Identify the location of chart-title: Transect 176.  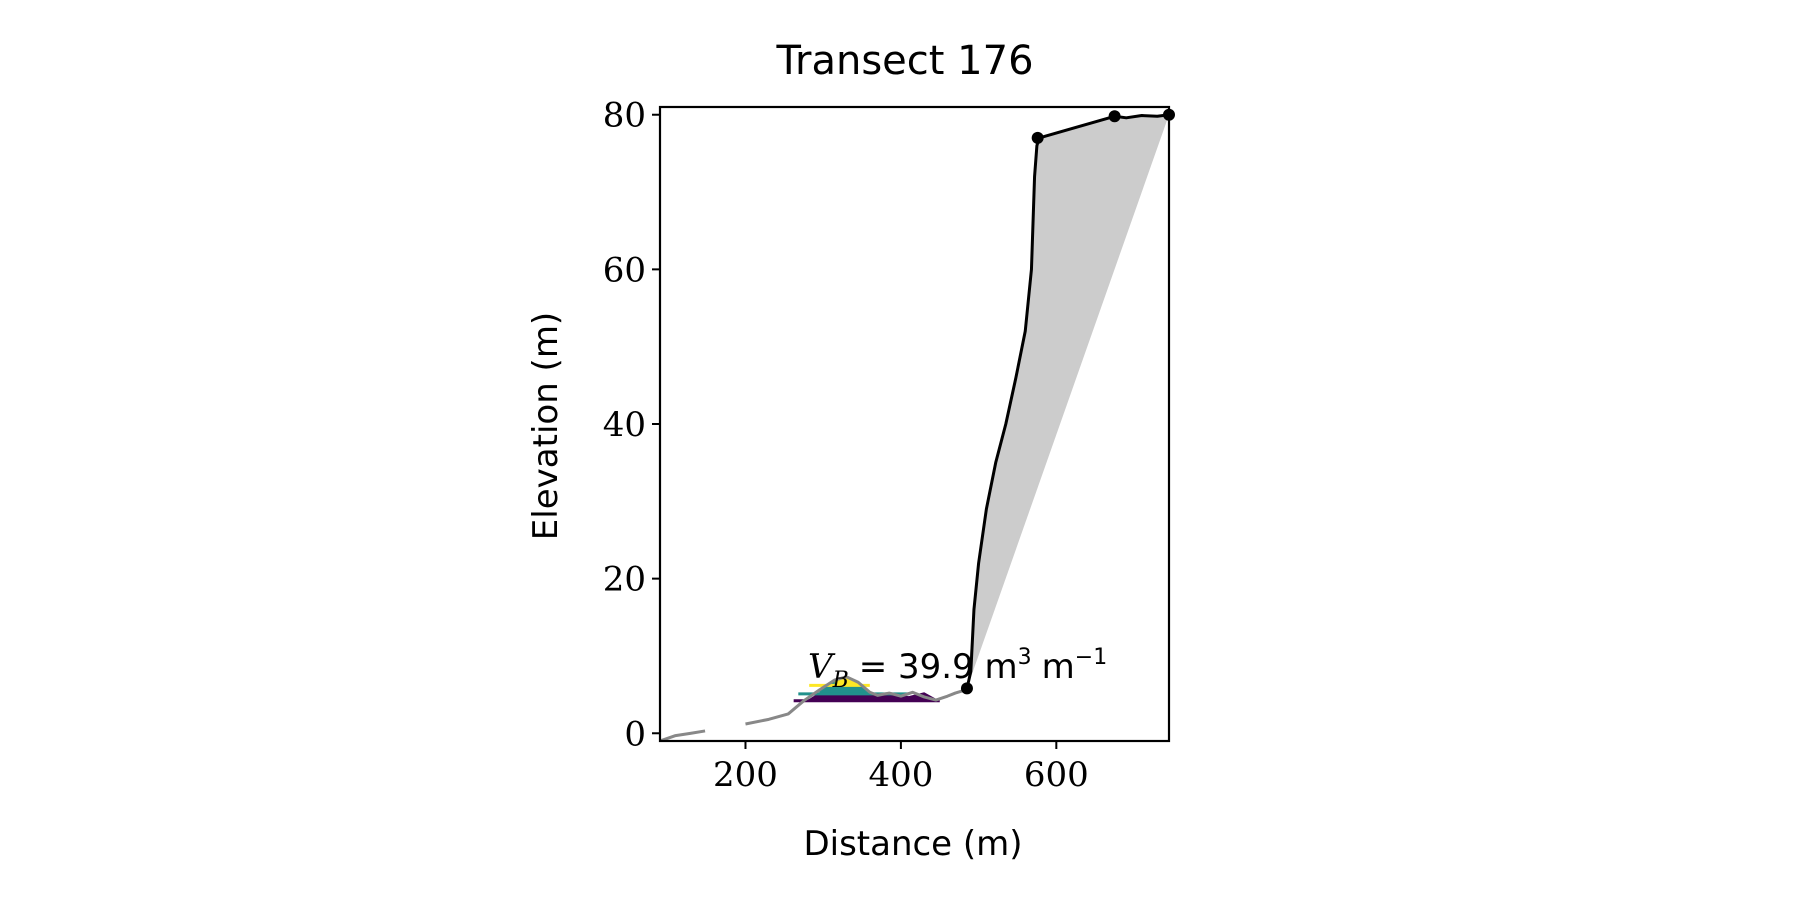
(904, 61).